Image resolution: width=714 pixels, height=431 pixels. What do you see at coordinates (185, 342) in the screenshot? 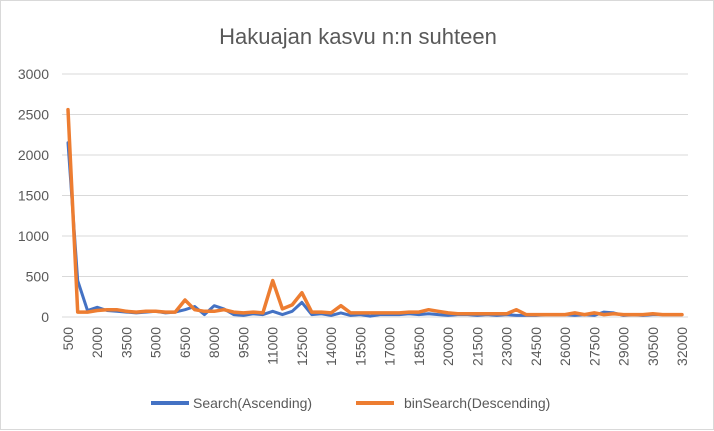
I see `x-tick-label: 6500` at bounding box center [185, 342].